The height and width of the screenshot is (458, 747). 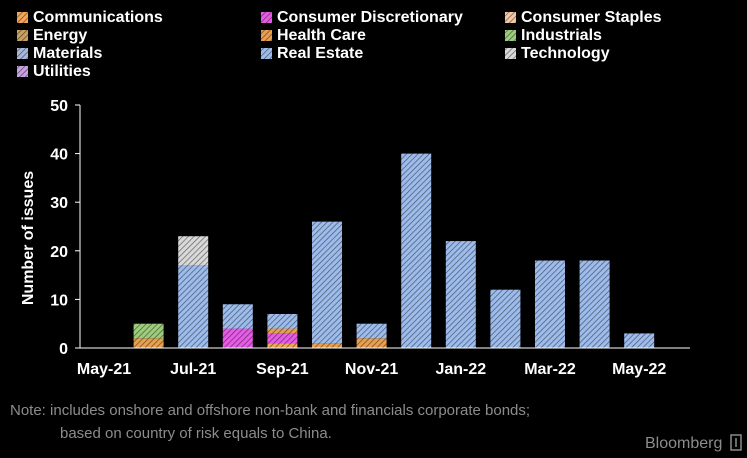 I want to click on x-tick-label: Nov-21, so click(x=371, y=369).